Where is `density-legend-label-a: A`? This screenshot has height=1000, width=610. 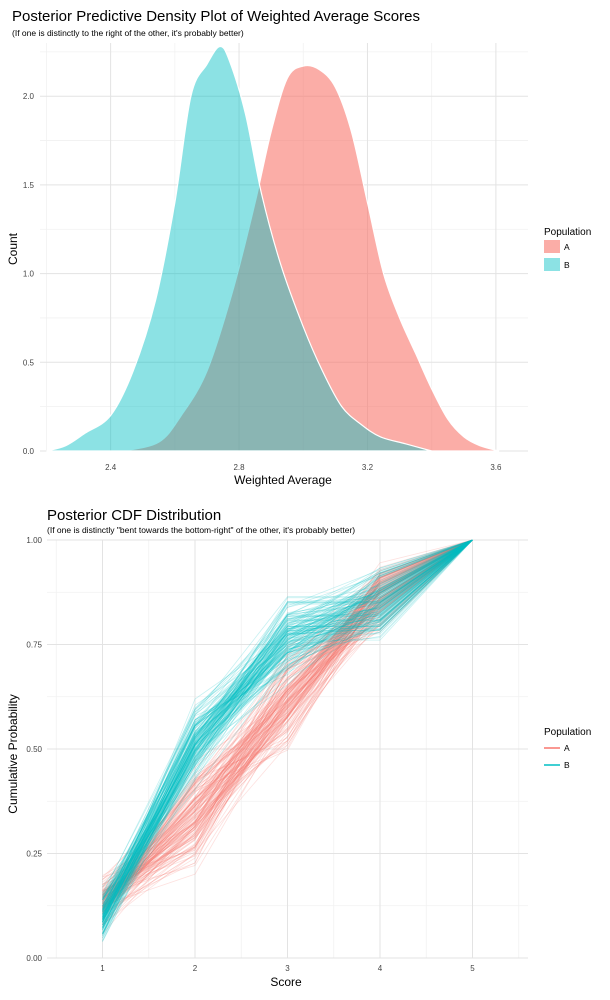
density-legend-label-a: A is located at coordinates (567, 247).